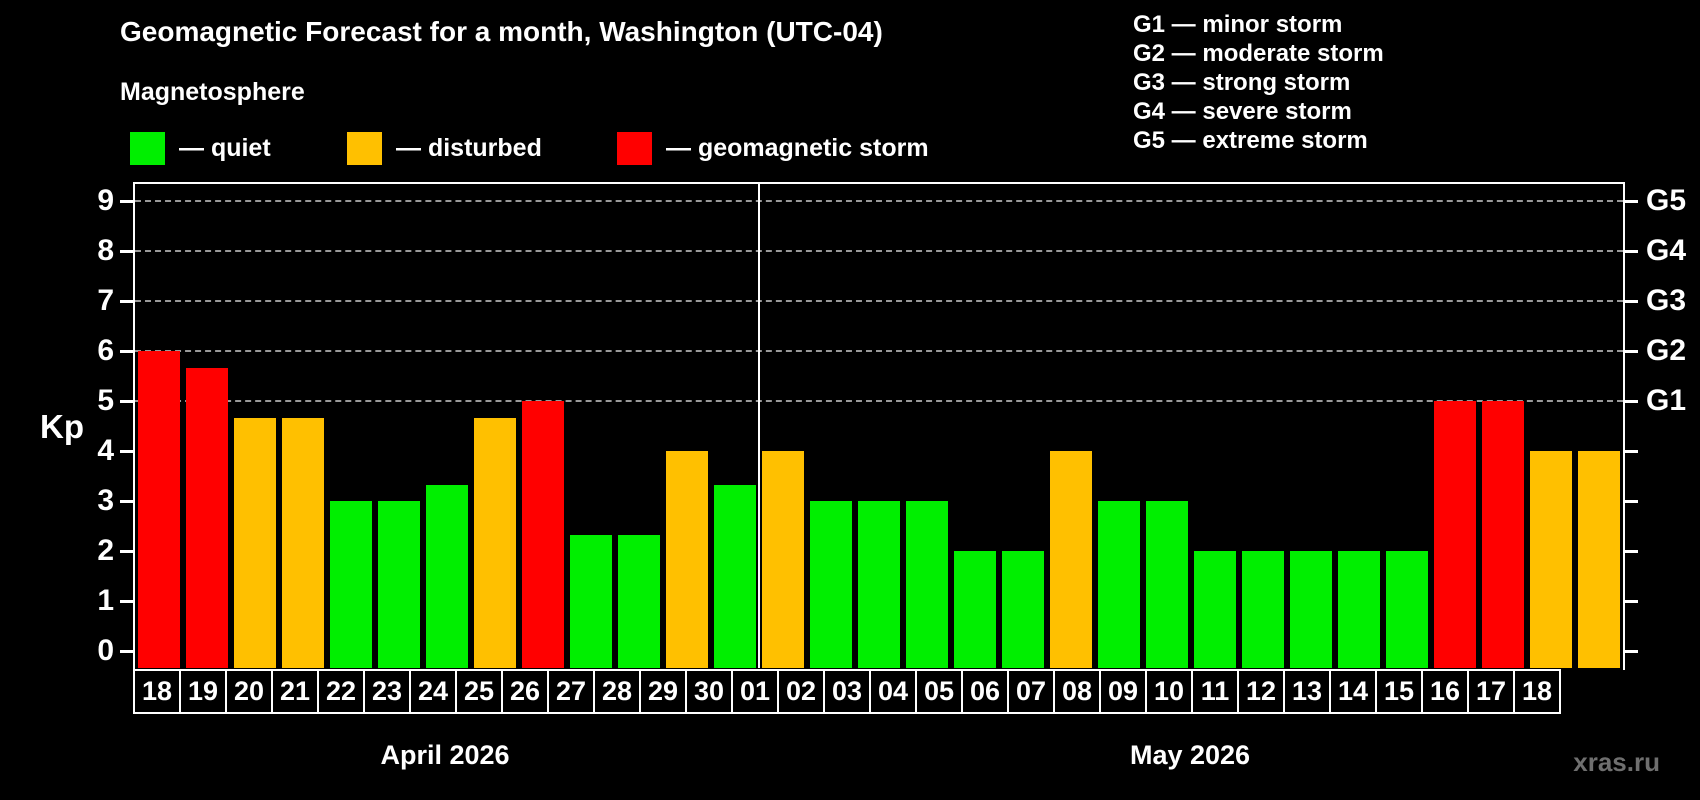 The image size is (1700, 800). What do you see at coordinates (985, 691) in the screenshot?
I see `day-label-may-06: 06` at bounding box center [985, 691].